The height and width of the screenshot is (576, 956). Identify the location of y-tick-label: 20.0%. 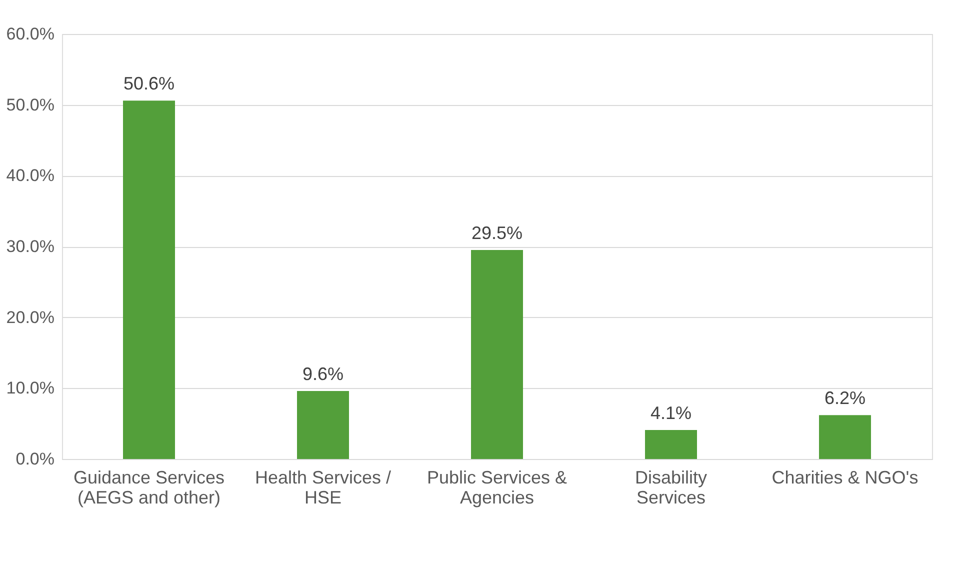
(30, 317).